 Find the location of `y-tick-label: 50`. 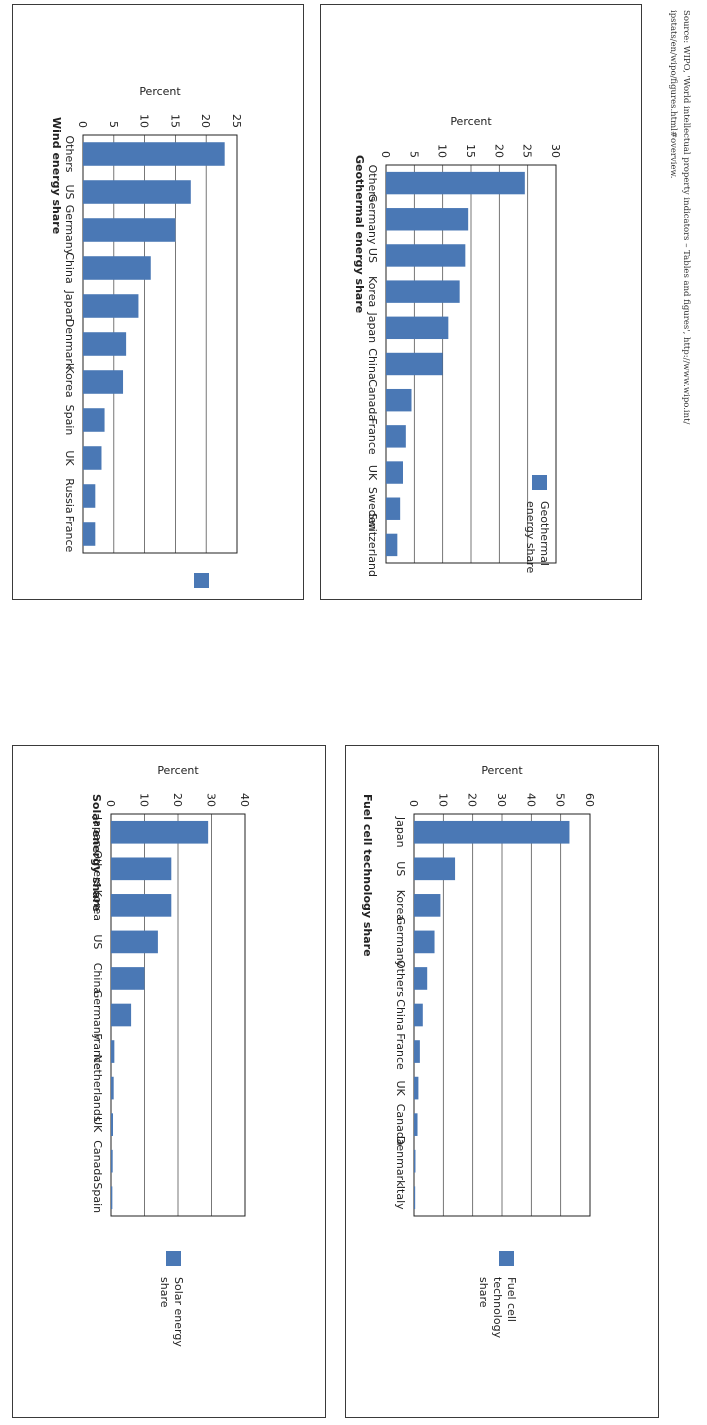

y-tick-label: 50 is located at coordinates (560, 800).